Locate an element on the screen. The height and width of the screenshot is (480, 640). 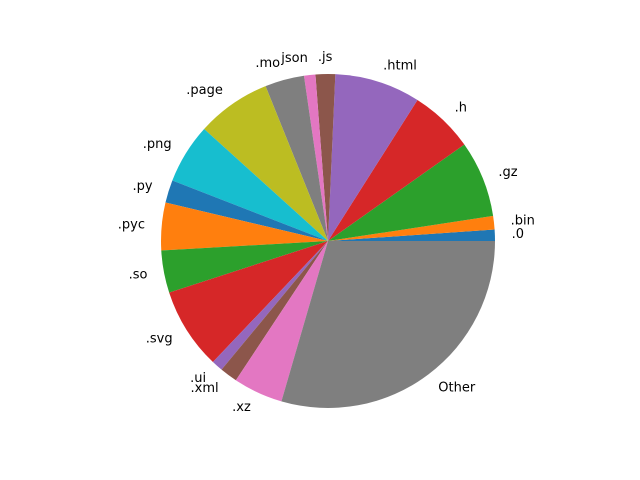
slice-label: .xml is located at coordinates (205, 388).